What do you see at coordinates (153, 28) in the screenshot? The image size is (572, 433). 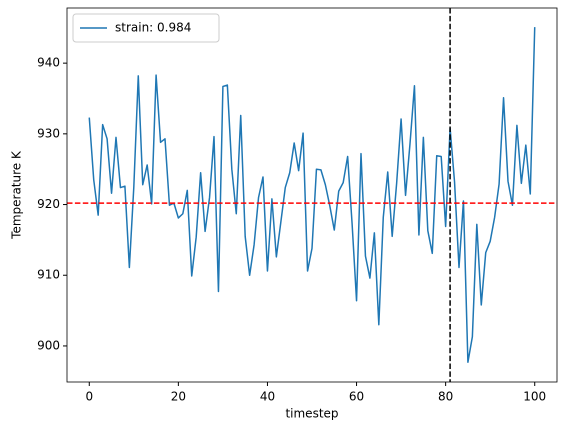 I see `legend-label: strain: 0.984` at bounding box center [153, 28].